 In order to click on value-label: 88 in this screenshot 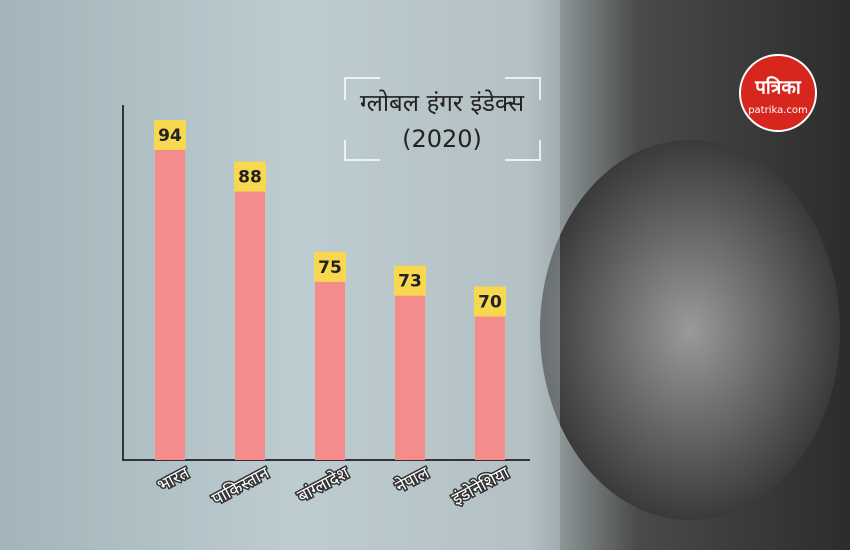, I will do `click(250, 178)`.